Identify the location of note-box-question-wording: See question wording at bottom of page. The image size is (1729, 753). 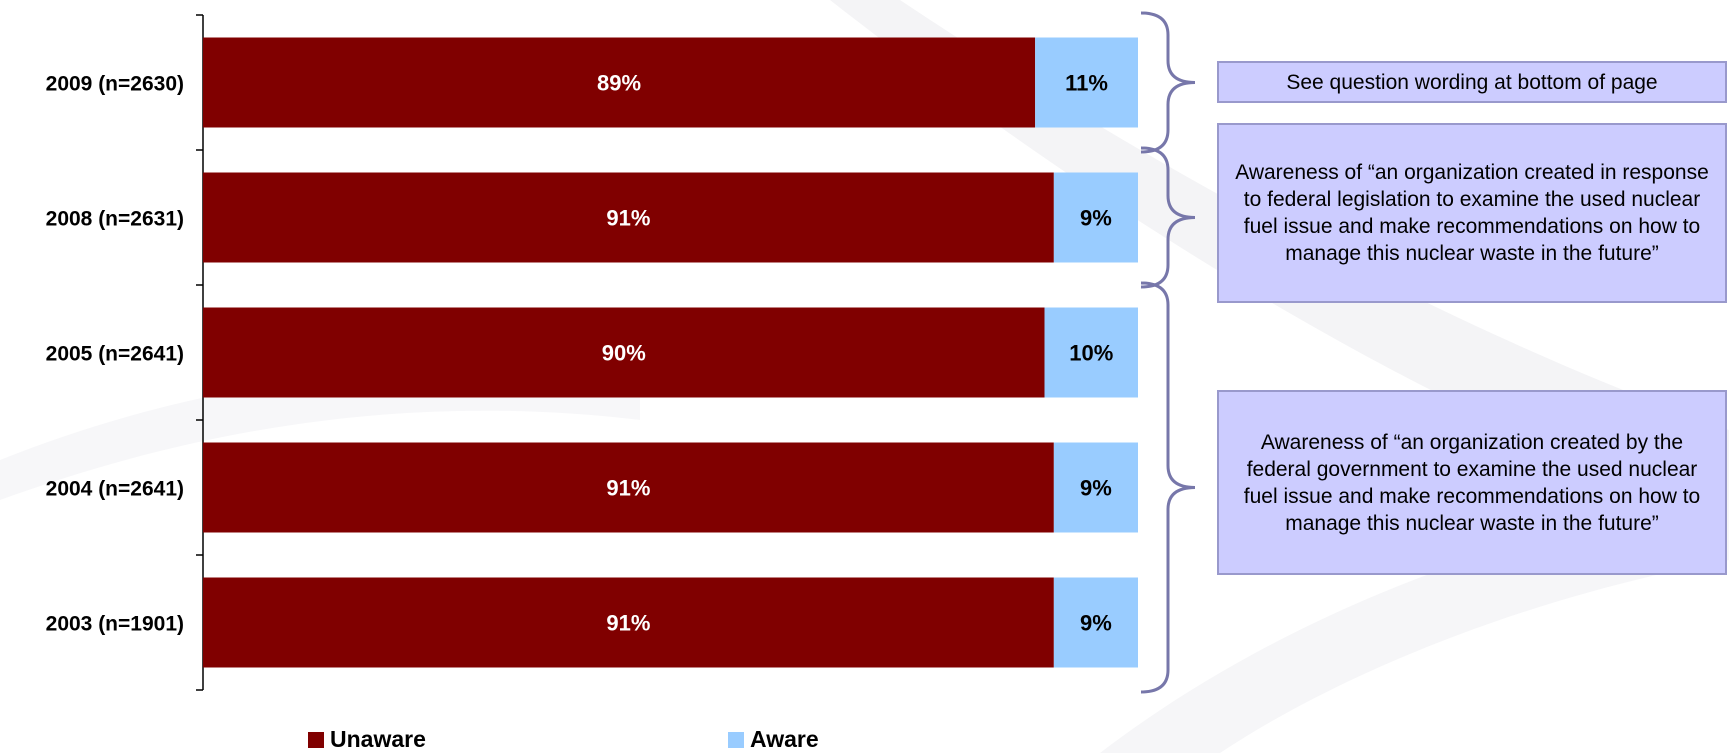
(1472, 82).